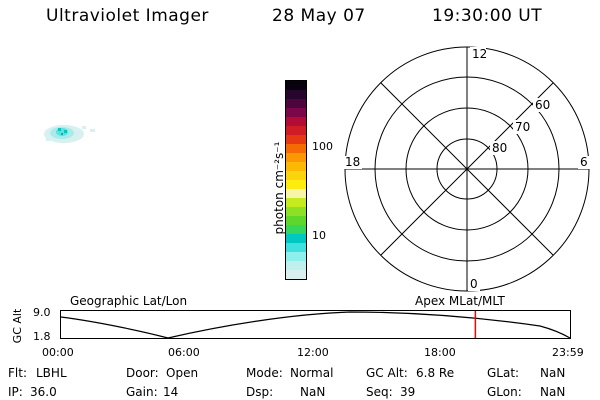 Image resolution: width=600 pixels, height=400 pixels. What do you see at coordinates (15, 392) in the screenshot?
I see `ip-label: IP:` at bounding box center [15, 392].